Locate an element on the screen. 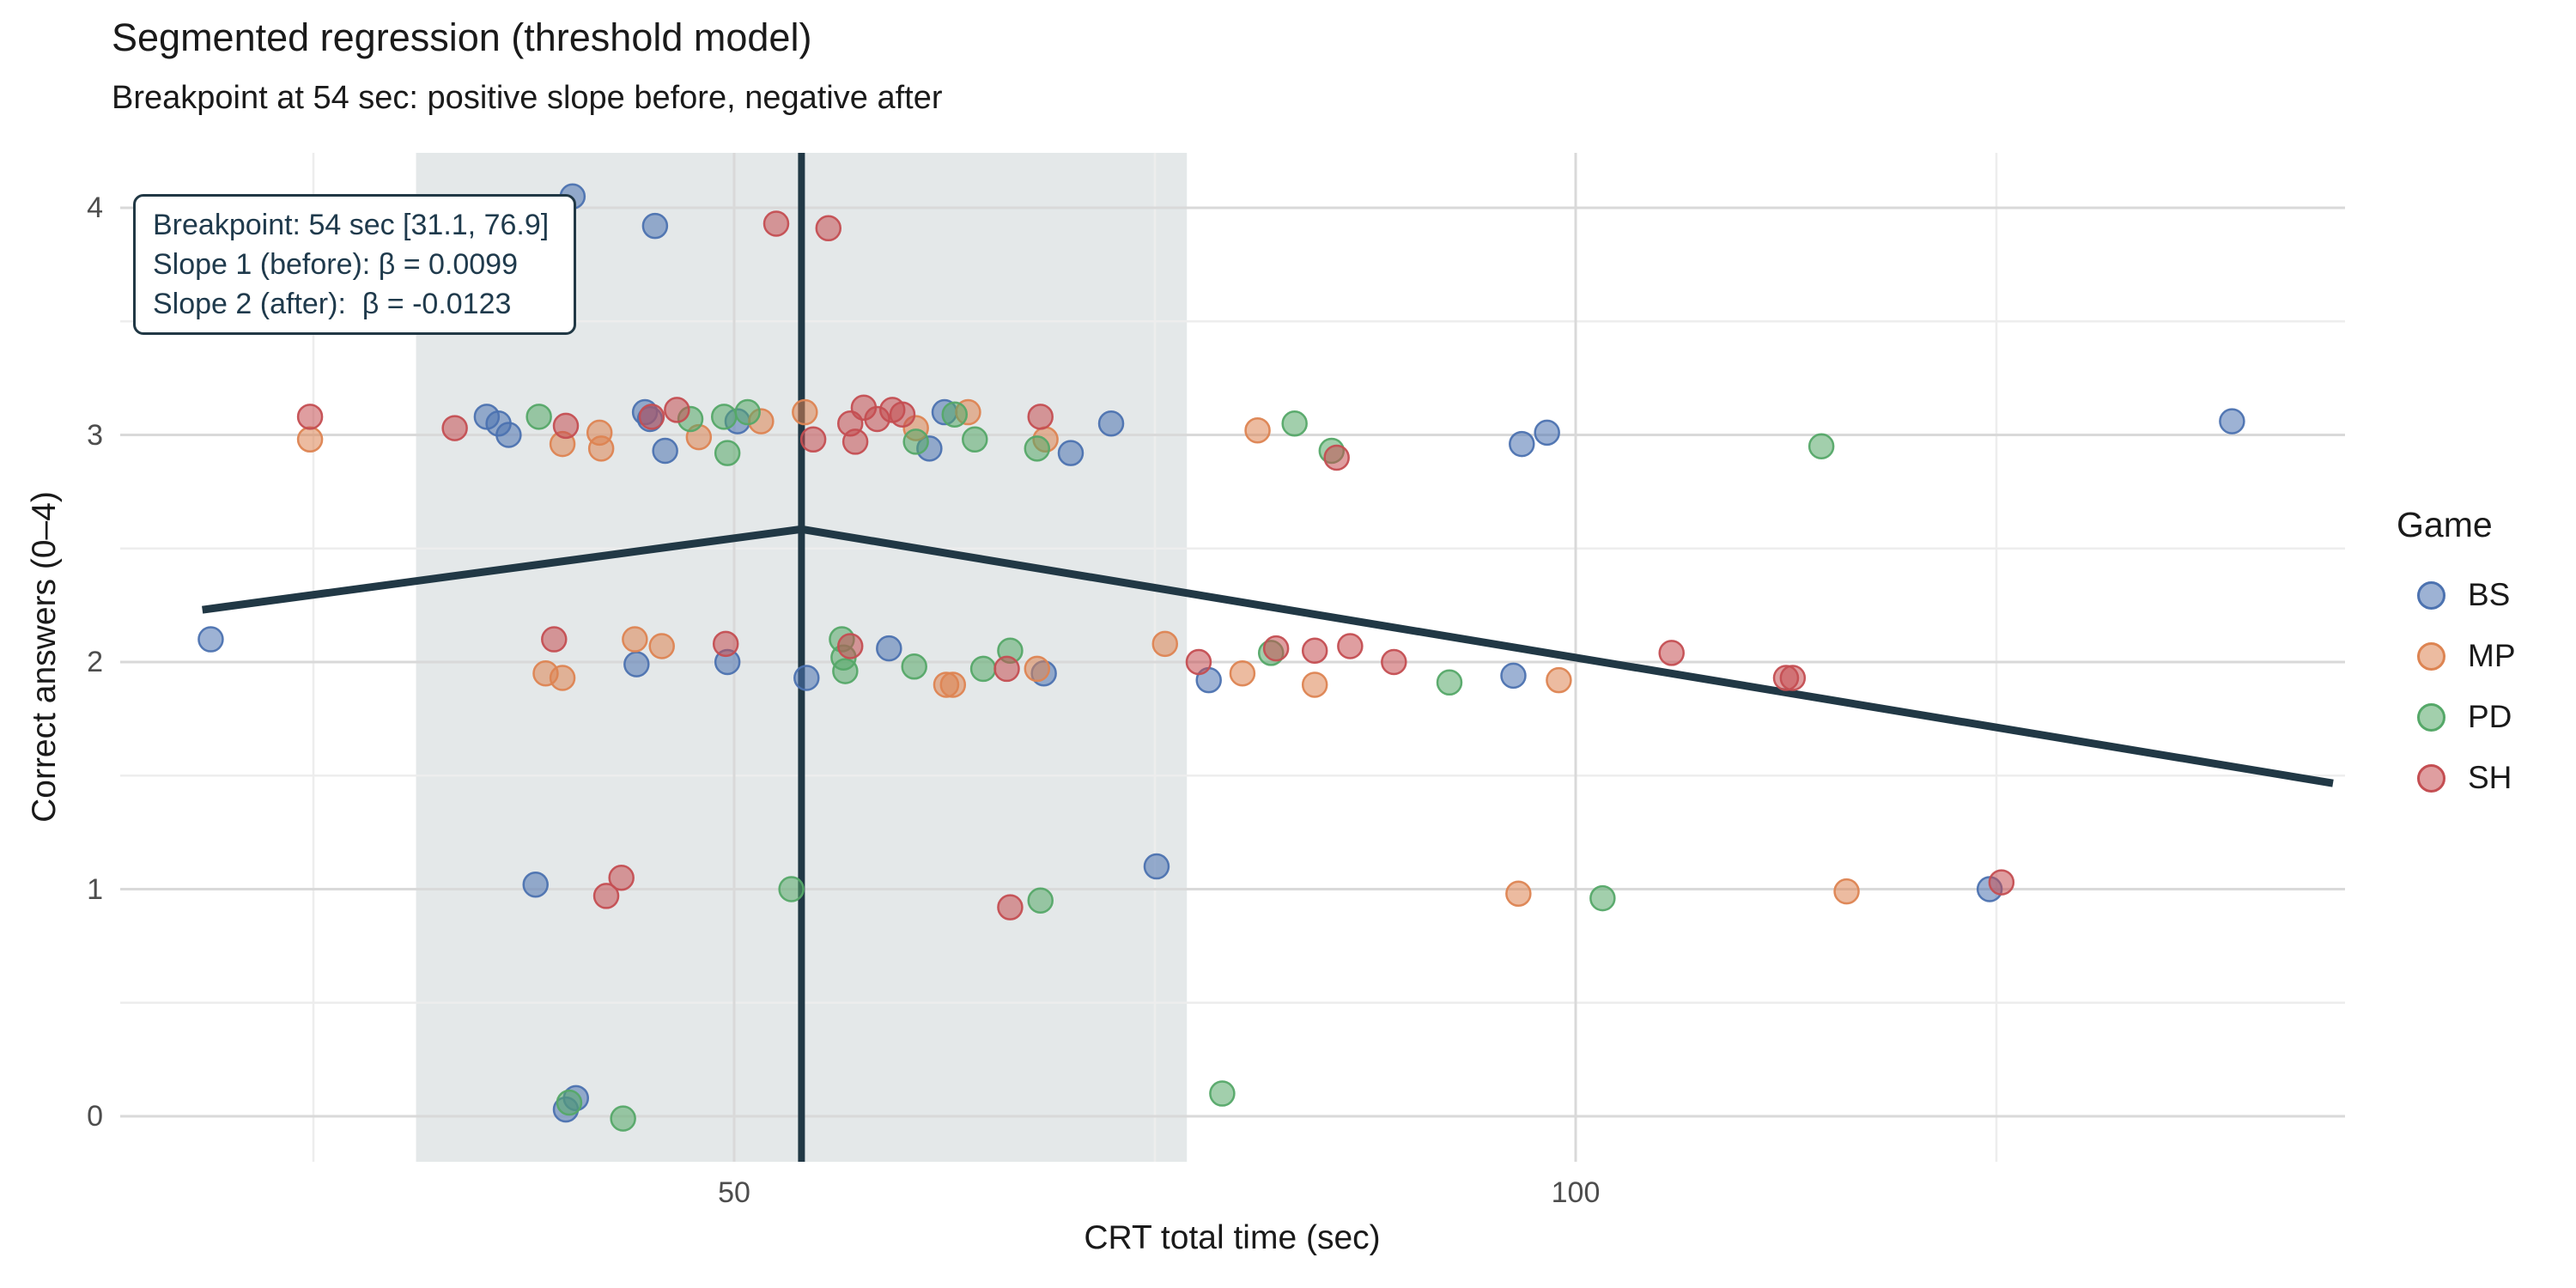 Image resolution: width=2576 pixels, height=1288 pixels. legend: Game BS MP PD SH is located at coordinates (2456, 650).